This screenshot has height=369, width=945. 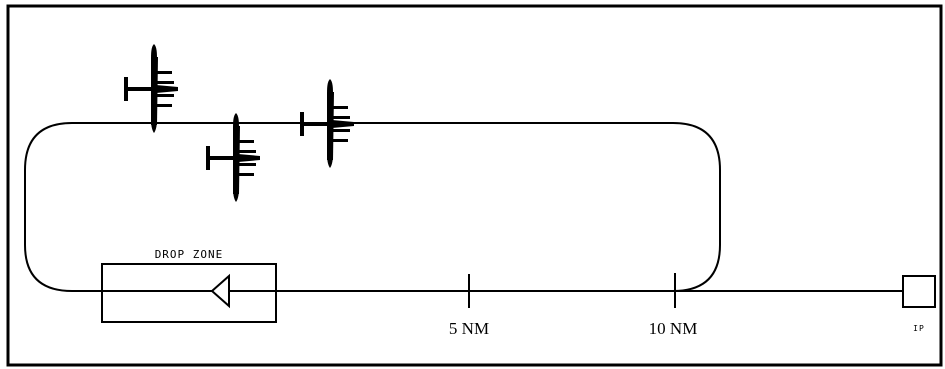 I want to click on ip-label: IP, so click(x=919, y=328).